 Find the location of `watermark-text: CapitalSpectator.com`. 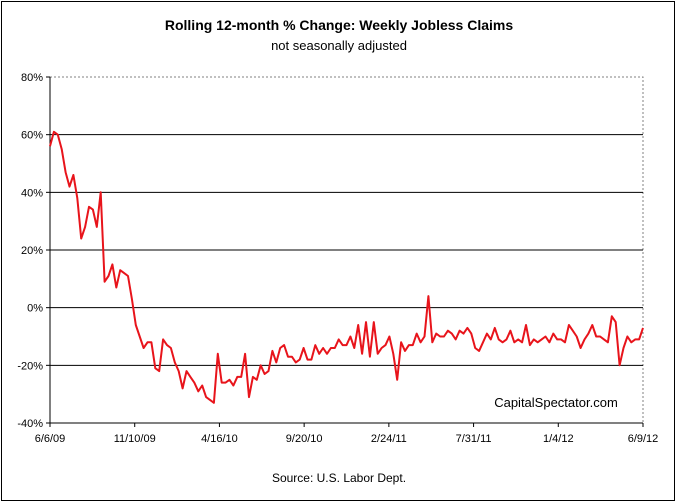

watermark-text: CapitalSpectator.com is located at coordinates (556, 402).